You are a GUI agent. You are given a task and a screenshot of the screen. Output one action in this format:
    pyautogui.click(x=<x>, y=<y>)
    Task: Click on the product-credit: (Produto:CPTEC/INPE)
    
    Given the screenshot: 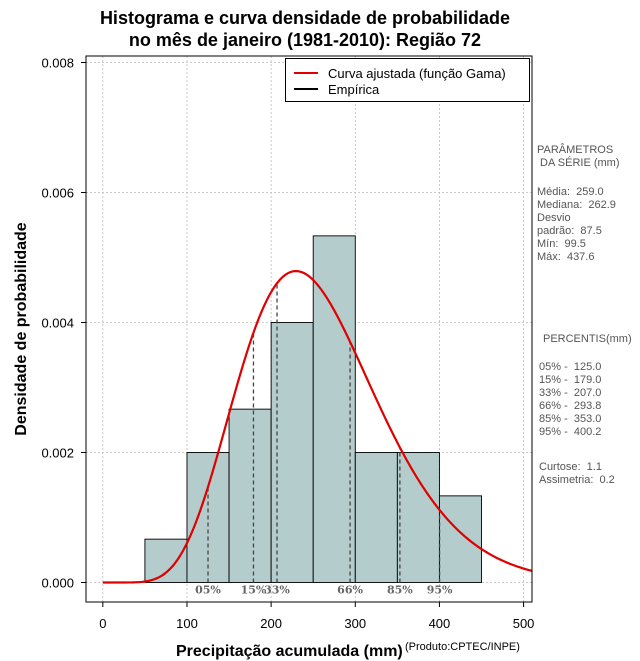 What is the action you would take?
    pyautogui.click(x=462, y=647)
    